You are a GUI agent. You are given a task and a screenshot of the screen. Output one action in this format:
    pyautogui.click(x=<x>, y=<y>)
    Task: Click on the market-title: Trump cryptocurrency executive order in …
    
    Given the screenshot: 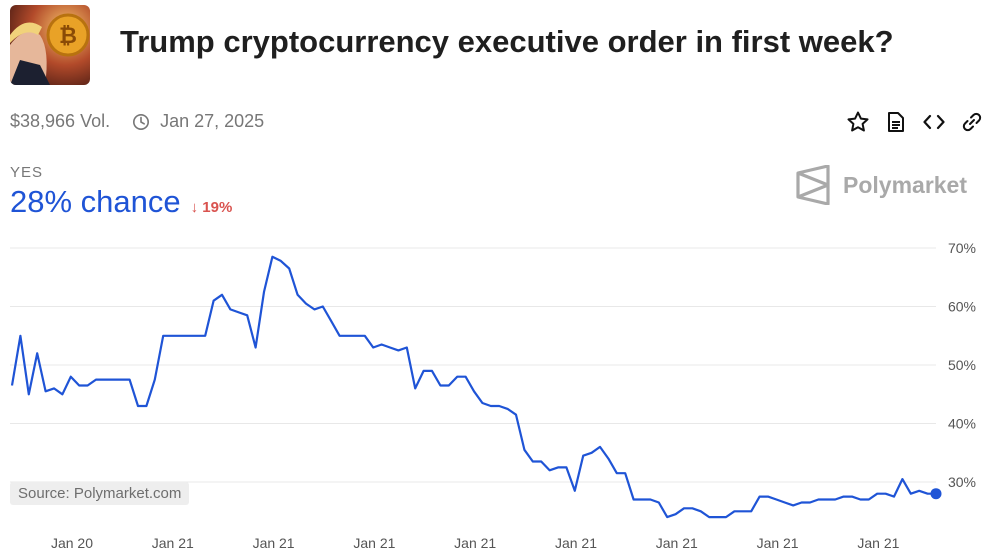 What is the action you would take?
    pyautogui.click(x=507, y=41)
    